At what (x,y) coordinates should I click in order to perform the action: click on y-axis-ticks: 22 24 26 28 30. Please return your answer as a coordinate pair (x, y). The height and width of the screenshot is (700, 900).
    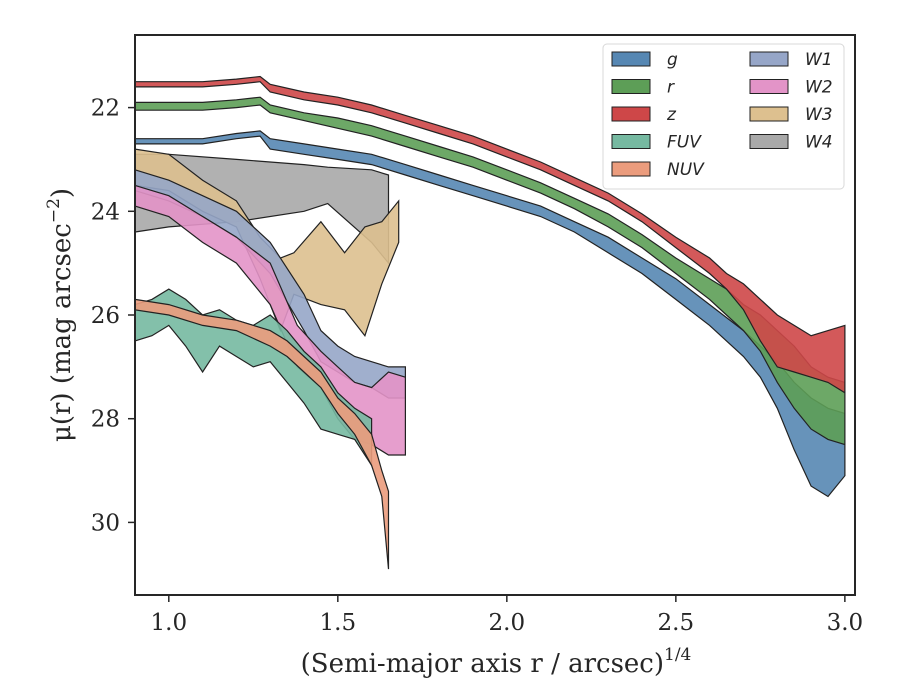
    Looking at the image, I should click on (113, 316).